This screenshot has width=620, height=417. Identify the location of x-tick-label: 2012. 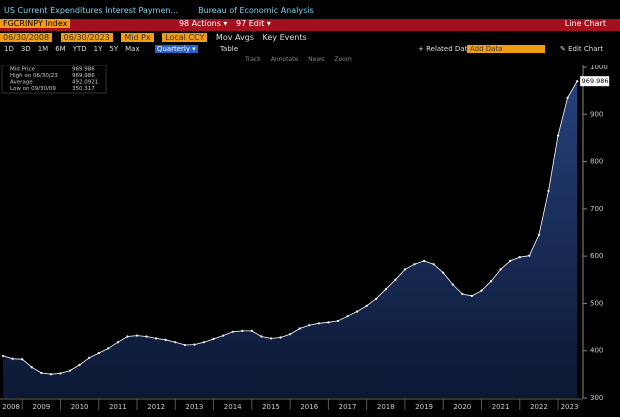
(156, 407).